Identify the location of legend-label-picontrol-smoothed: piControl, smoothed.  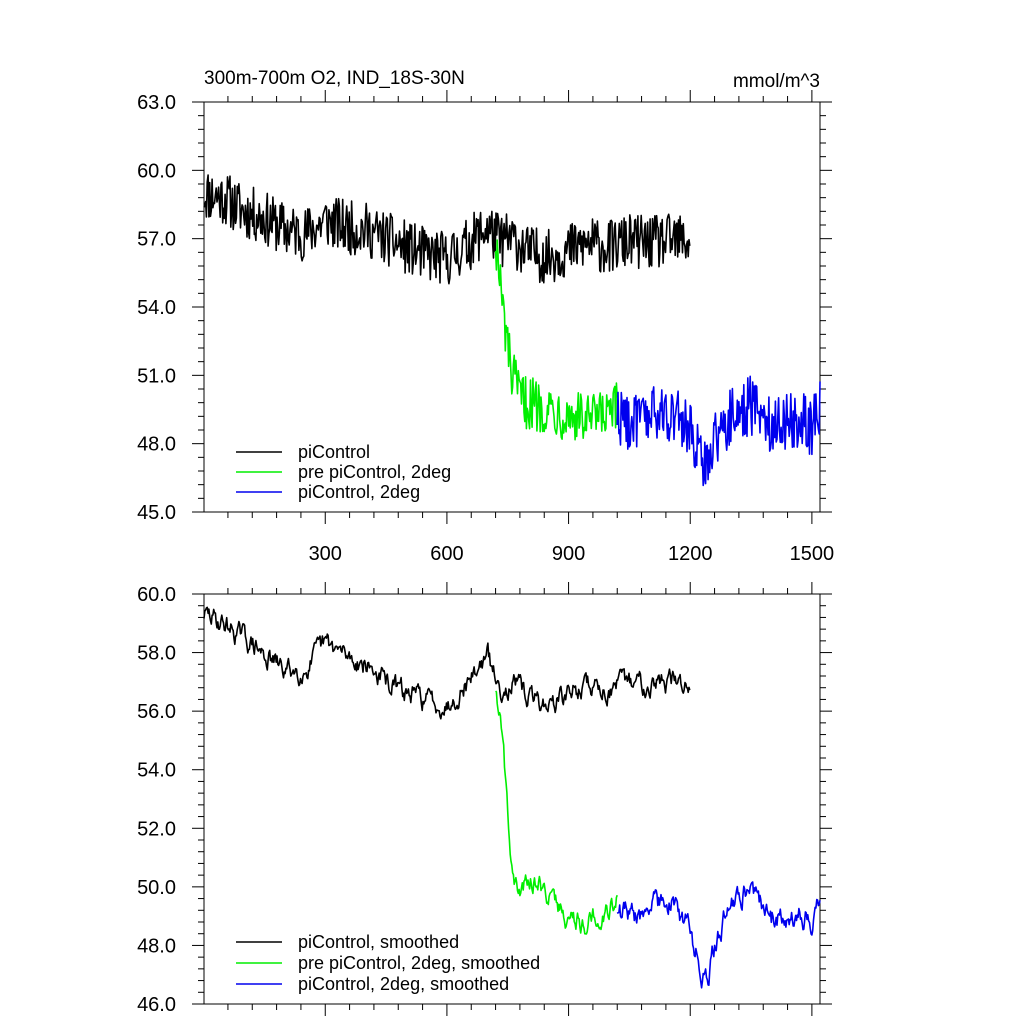
(378, 942).